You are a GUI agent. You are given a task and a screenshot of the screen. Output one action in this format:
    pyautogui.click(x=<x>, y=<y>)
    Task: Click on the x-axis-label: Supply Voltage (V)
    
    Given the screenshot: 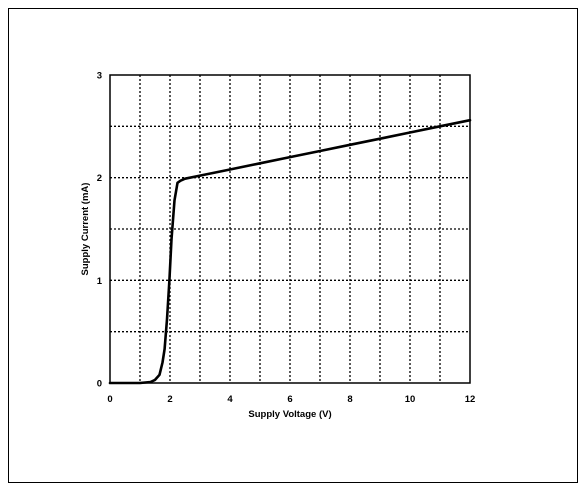 What is the action you would take?
    pyautogui.click(x=289, y=414)
    